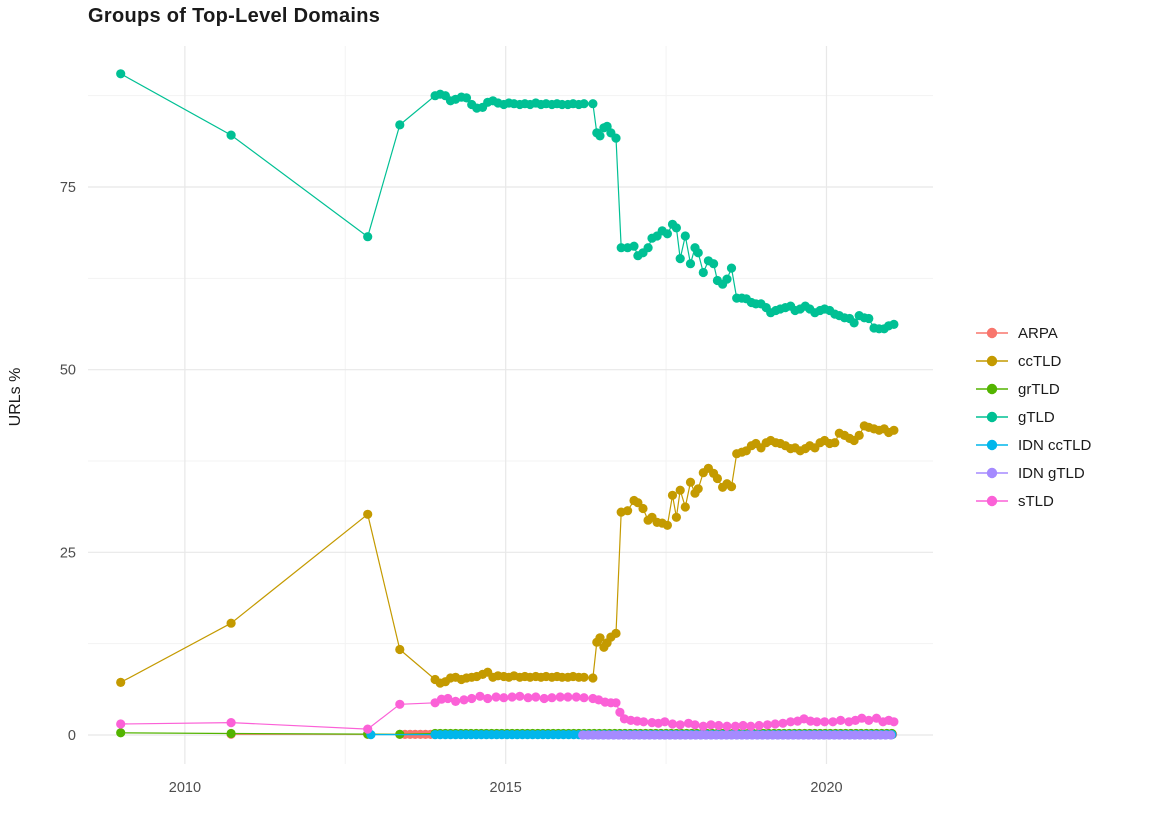 The width and height of the screenshot is (1164, 827). What do you see at coordinates (737, 735) in the screenshot?
I see `series-idn-gtld` at bounding box center [737, 735].